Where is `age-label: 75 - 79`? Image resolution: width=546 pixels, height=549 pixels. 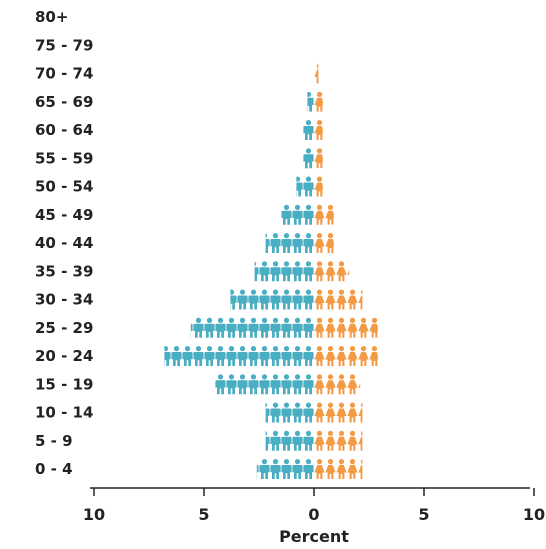 age-label: 75 - 79 is located at coordinates (64, 45).